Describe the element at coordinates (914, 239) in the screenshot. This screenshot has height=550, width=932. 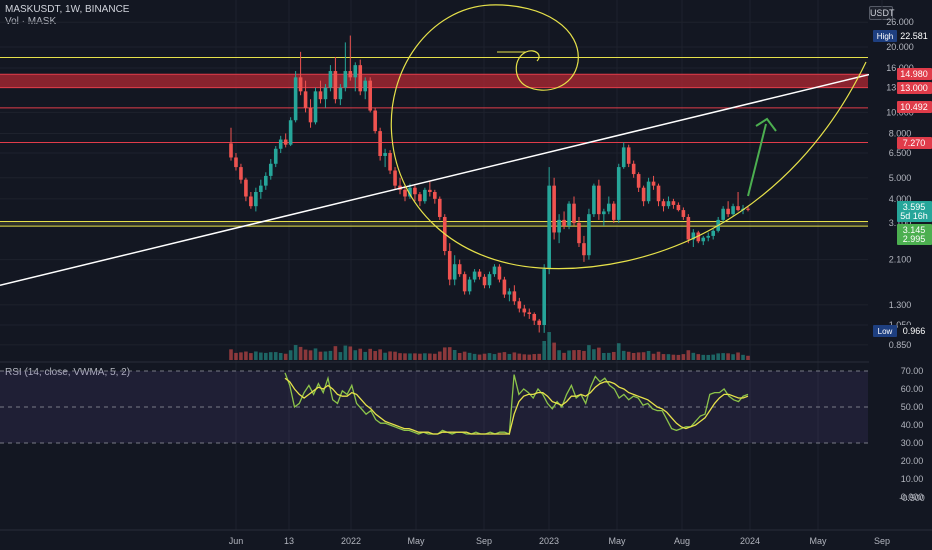
I see `price-badge: 2.995` at that location.